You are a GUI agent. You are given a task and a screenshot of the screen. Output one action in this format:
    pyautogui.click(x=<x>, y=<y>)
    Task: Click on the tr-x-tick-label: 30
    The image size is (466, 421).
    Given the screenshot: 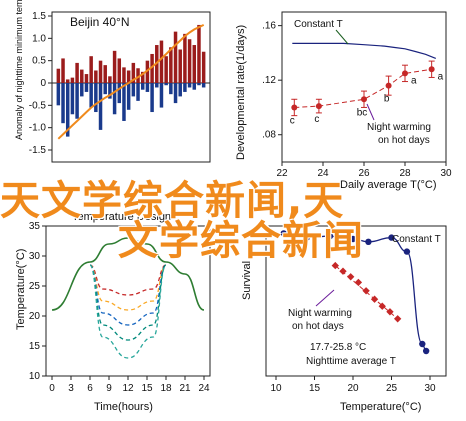 What is the action you would take?
    pyautogui.click(x=446, y=173)
    